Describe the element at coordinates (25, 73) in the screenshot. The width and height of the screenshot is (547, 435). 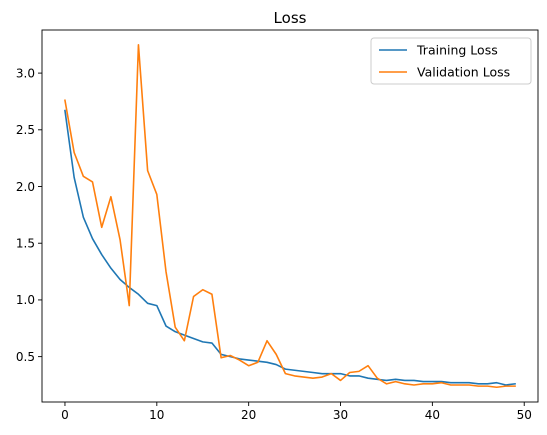
I see `y-tick-label: 3.0` at that location.